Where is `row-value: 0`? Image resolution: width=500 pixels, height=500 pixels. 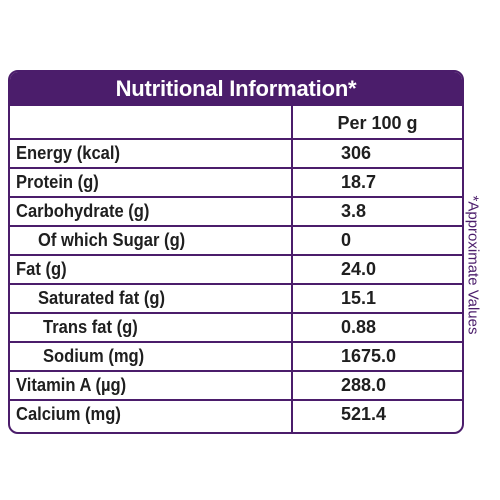
row-value: 0 is located at coordinates (346, 240).